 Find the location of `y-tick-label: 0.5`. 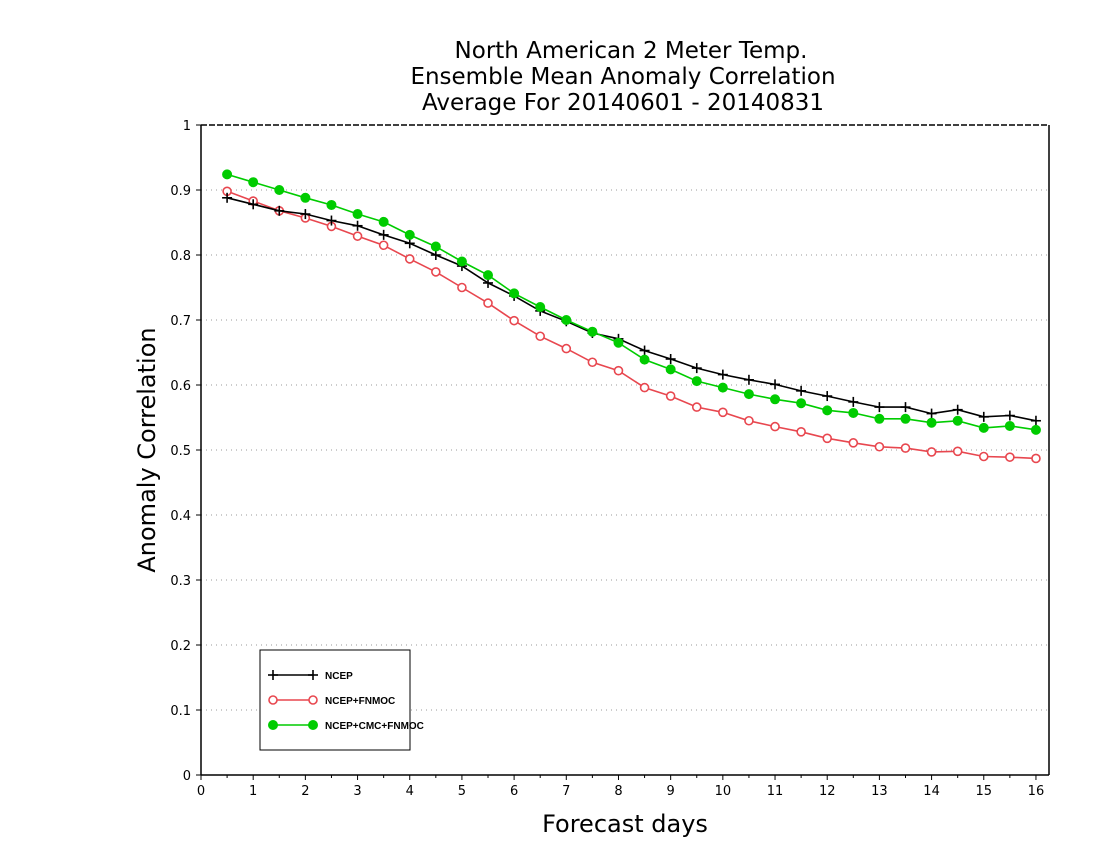

y-tick-label: 0.5 is located at coordinates (180, 451).